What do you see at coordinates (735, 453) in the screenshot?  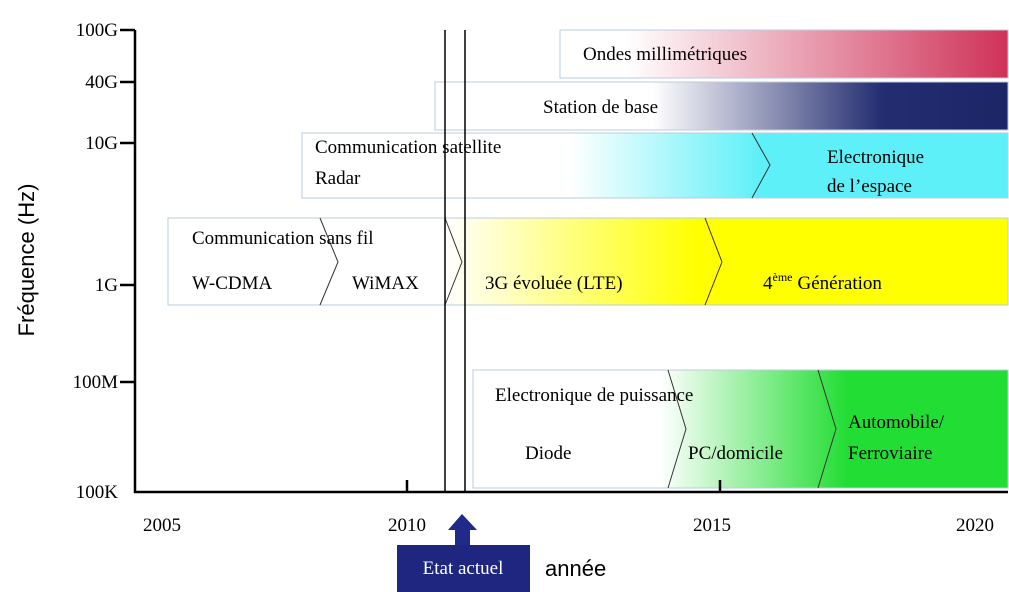 I see `band-label: PC/domicile` at bounding box center [735, 453].